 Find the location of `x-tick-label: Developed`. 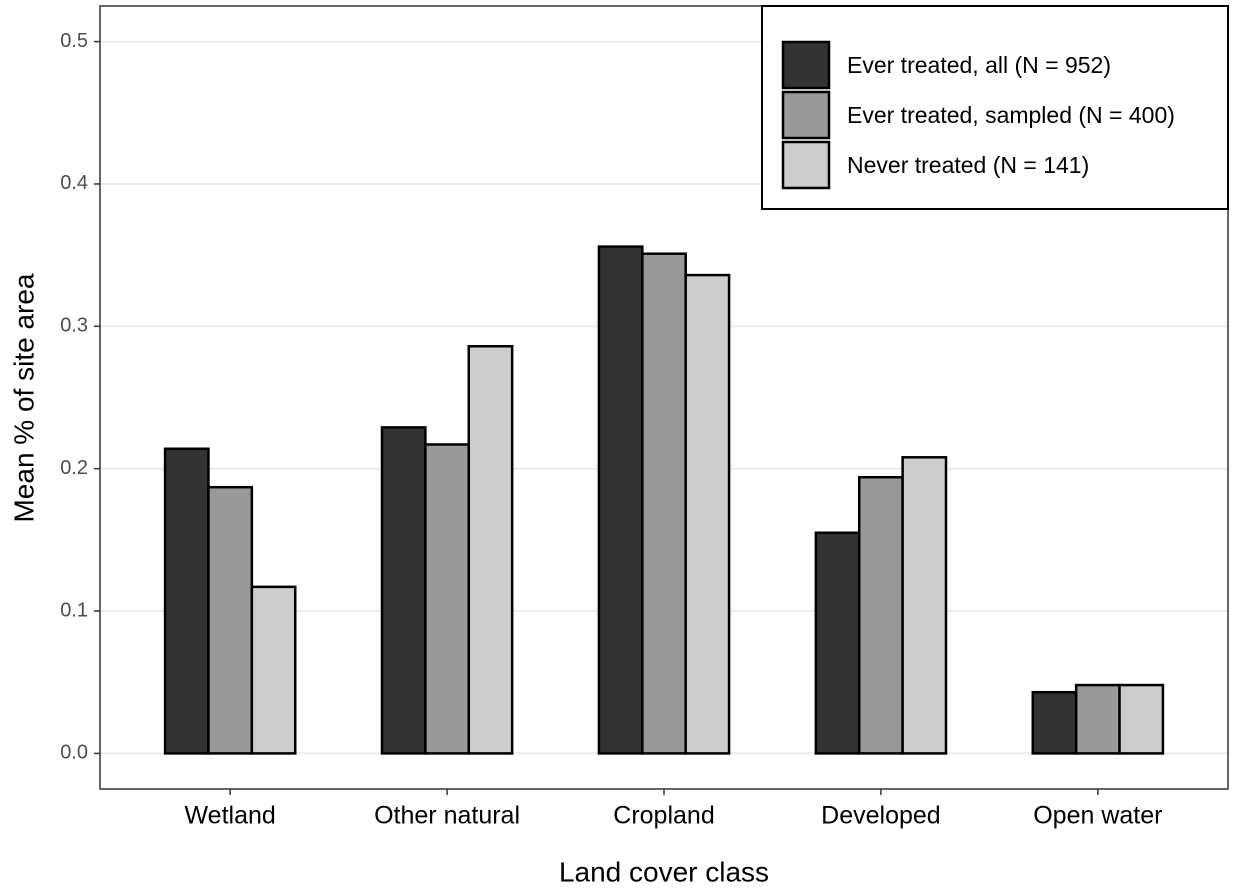

x-tick-label: Developed is located at coordinates (881, 816).